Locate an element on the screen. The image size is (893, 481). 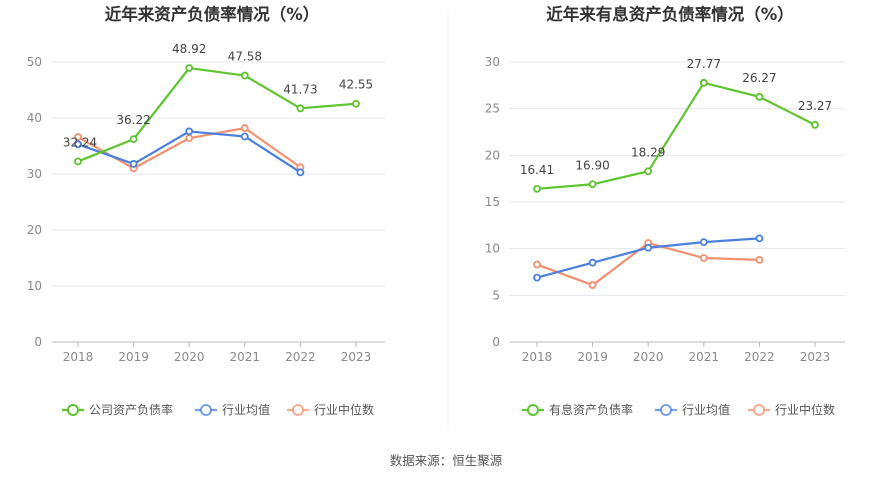
data-label: 27.77 is located at coordinates (704, 64).